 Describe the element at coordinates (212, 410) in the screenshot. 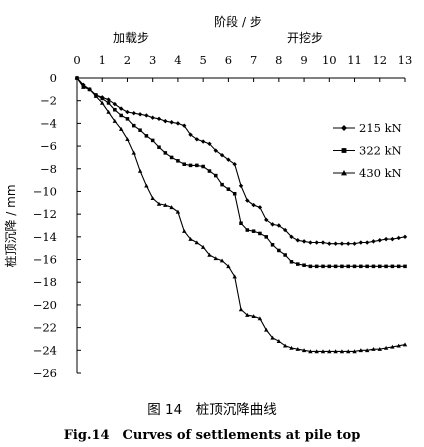

I see `figure-caption-cn: 图 14 桩顶沉降曲线` at that location.